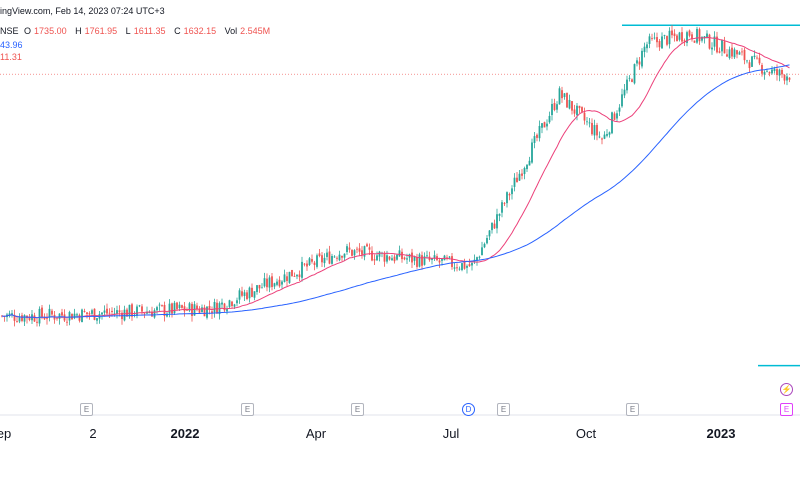  What do you see at coordinates (316, 433) in the screenshot?
I see `x-tick-label: Apr` at bounding box center [316, 433].